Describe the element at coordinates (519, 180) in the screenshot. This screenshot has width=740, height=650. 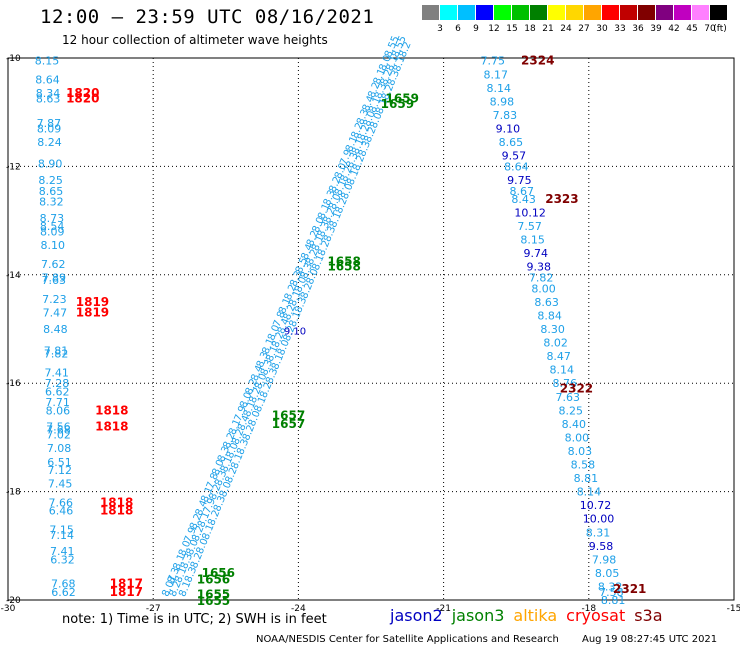
I see `wave-height-value: 9.75` at that location.